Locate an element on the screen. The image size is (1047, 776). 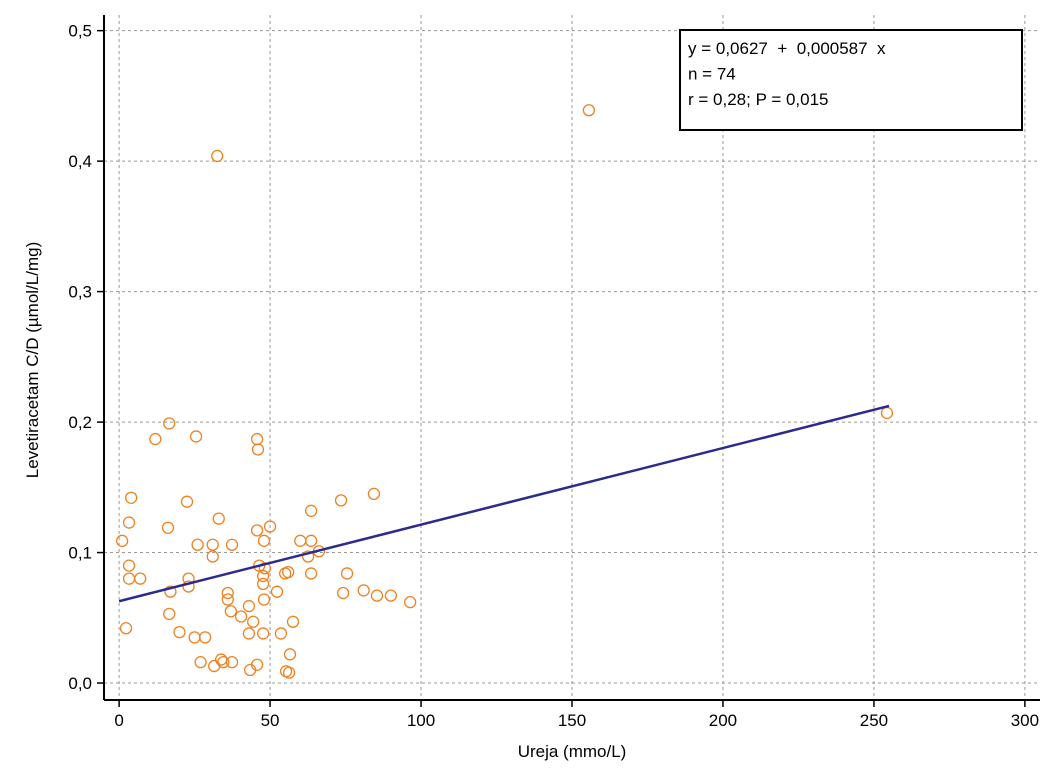
x-tick-label: 250 is located at coordinates (874, 720).